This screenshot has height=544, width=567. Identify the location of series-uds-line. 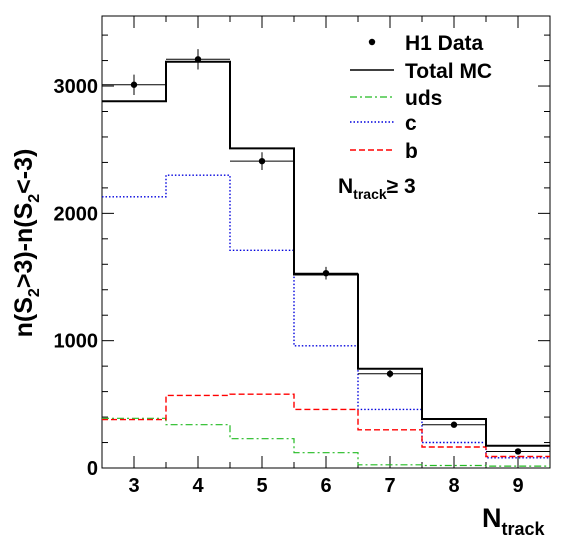
(326, 442).